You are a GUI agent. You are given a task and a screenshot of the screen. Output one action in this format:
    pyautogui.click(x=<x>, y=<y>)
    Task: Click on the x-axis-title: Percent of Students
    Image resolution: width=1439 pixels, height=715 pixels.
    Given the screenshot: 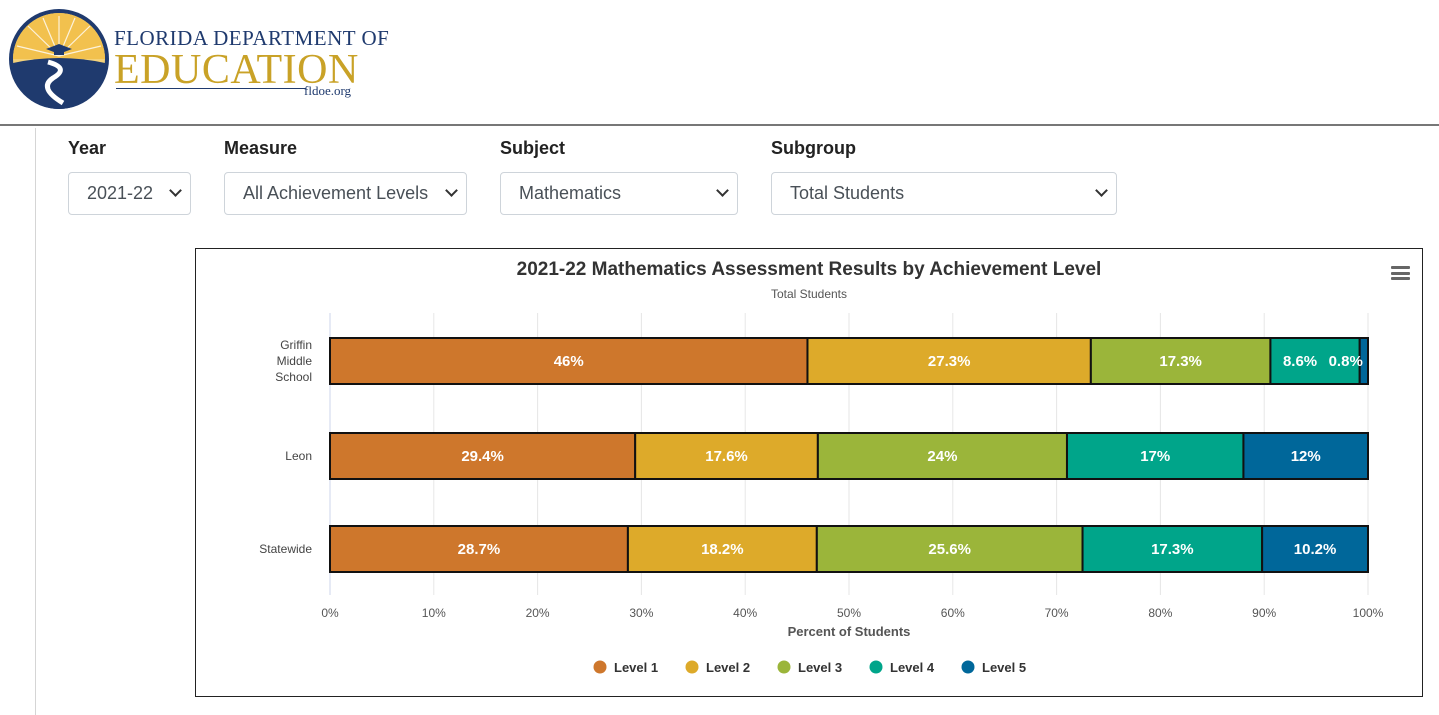 What is the action you would take?
    pyautogui.click(x=849, y=631)
    